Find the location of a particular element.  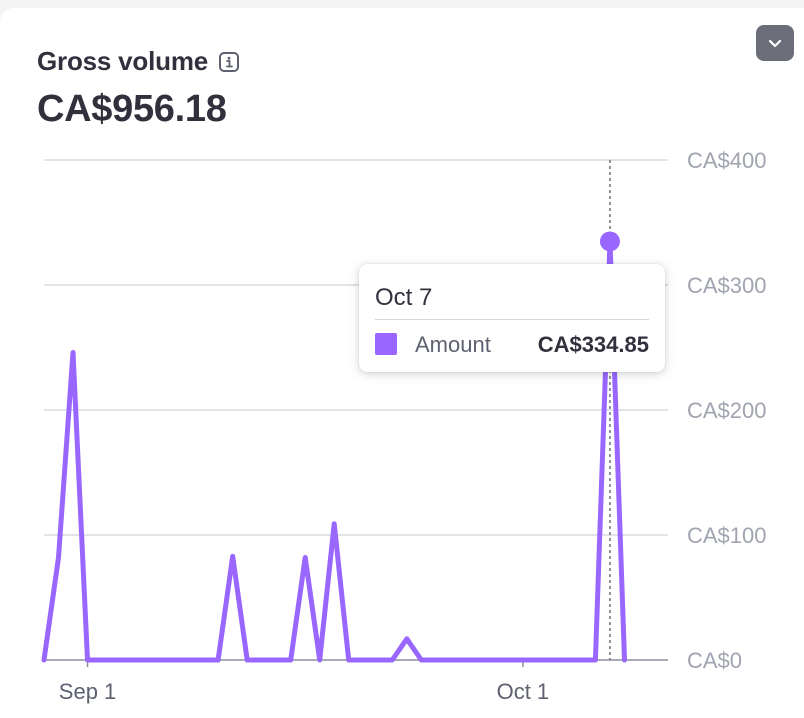

tooltip-divider is located at coordinates (512, 319).